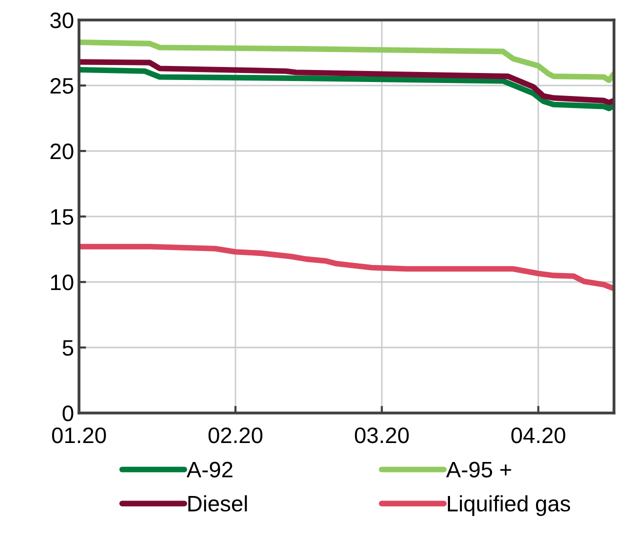 The width and height of the screenshot is (619, 540). I want to click on y-tick-label: 10, so click(62, 282).